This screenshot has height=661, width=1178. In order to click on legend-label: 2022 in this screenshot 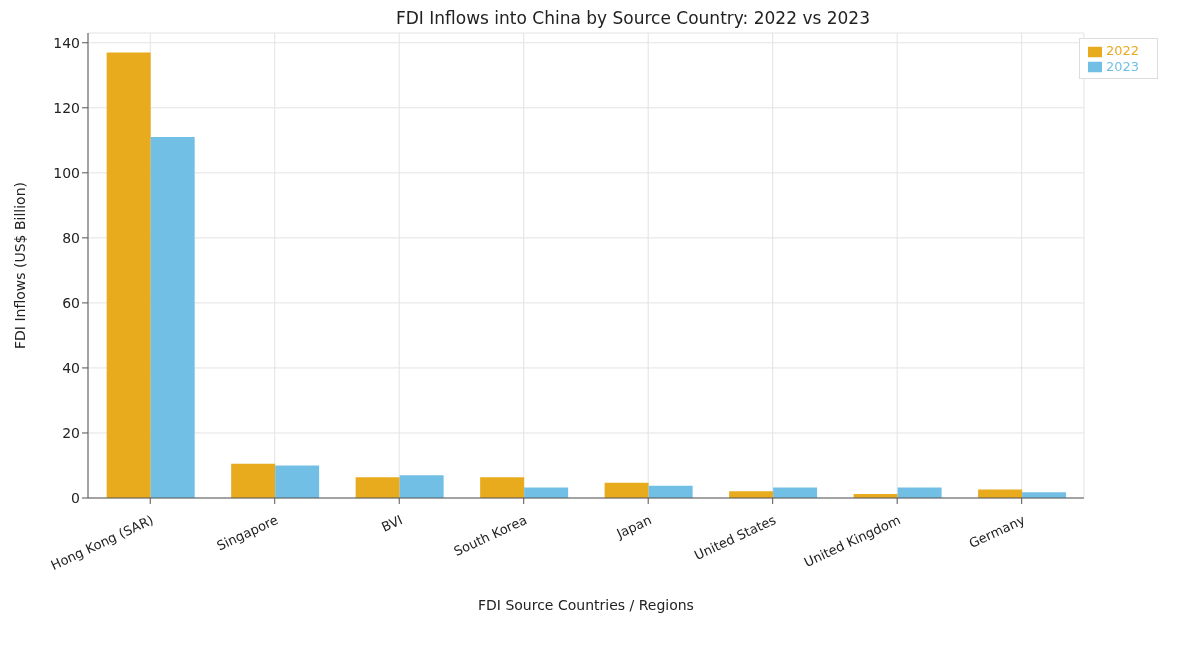, I will do `click(1122, 50)`.